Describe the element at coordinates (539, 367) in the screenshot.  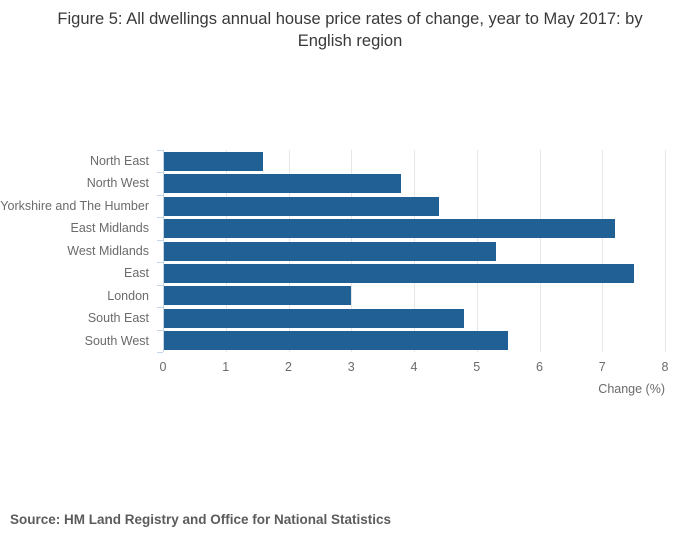
I see `x-tick-label: 6` at that location.